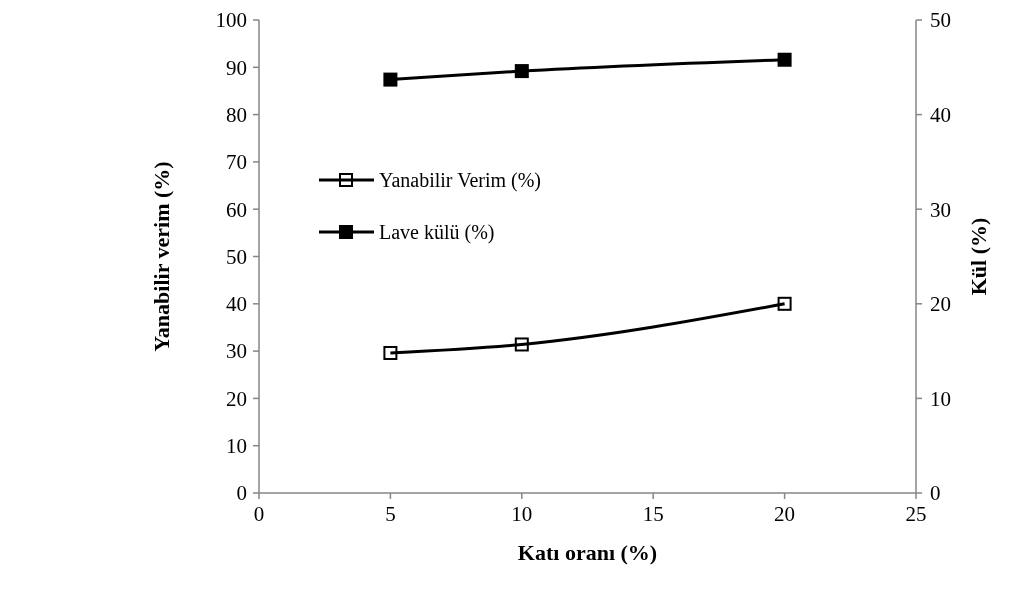  I want to click on y-tick-label: 90, so click(236, 67).